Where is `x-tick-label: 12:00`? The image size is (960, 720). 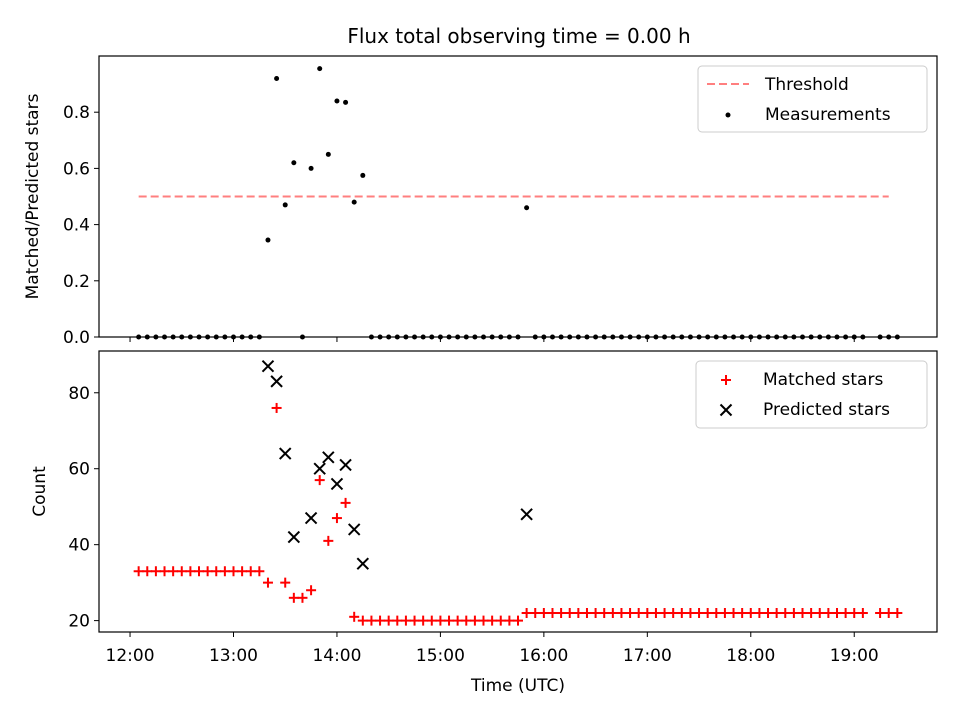 x-tick-label: 12:00 is located at coordinates (130, 656).